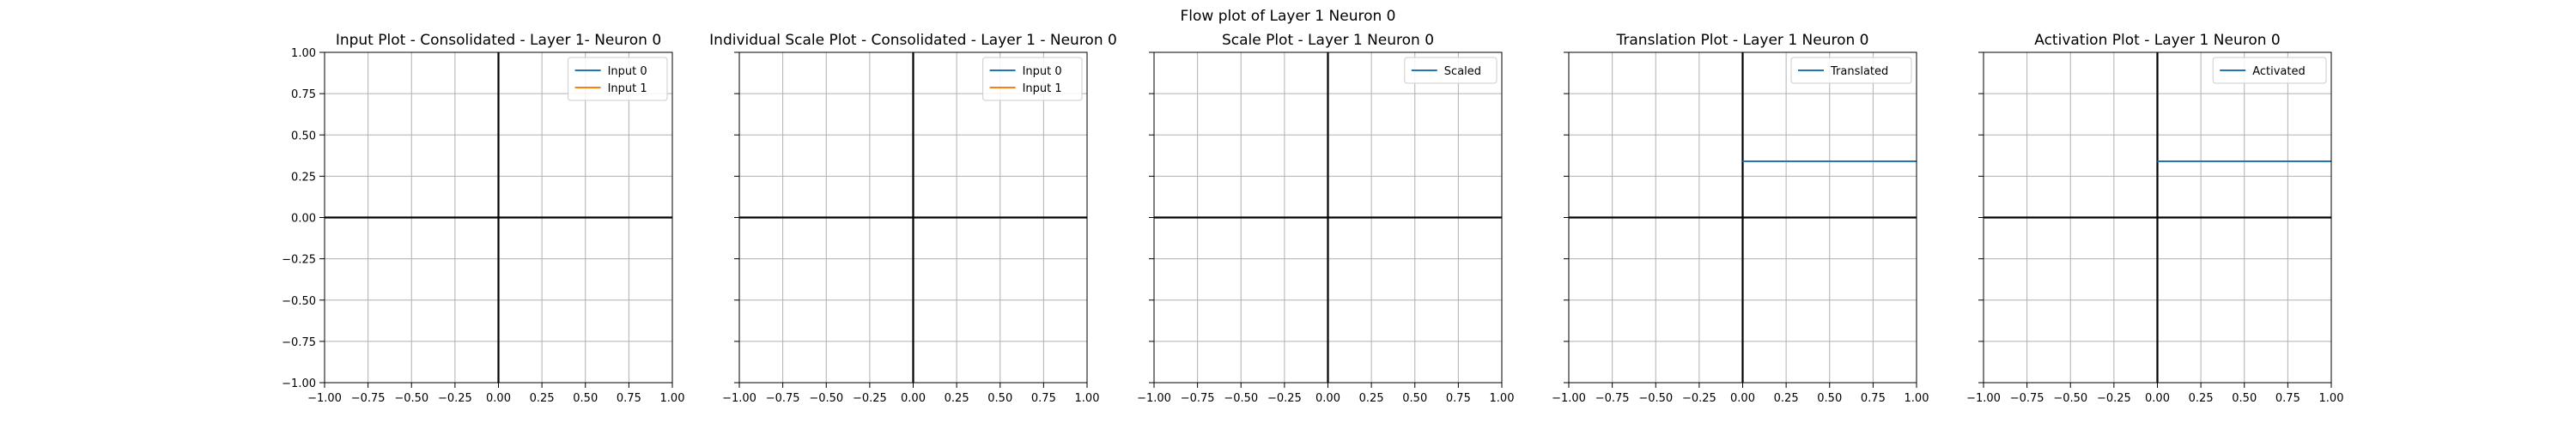 This screenshot has width=2576, height=429. Describe the element at coordinates (2157, 40) in the screenshot. I see `subplot-title: Activation Plot - Layer 1 Neuron 0` at that location.